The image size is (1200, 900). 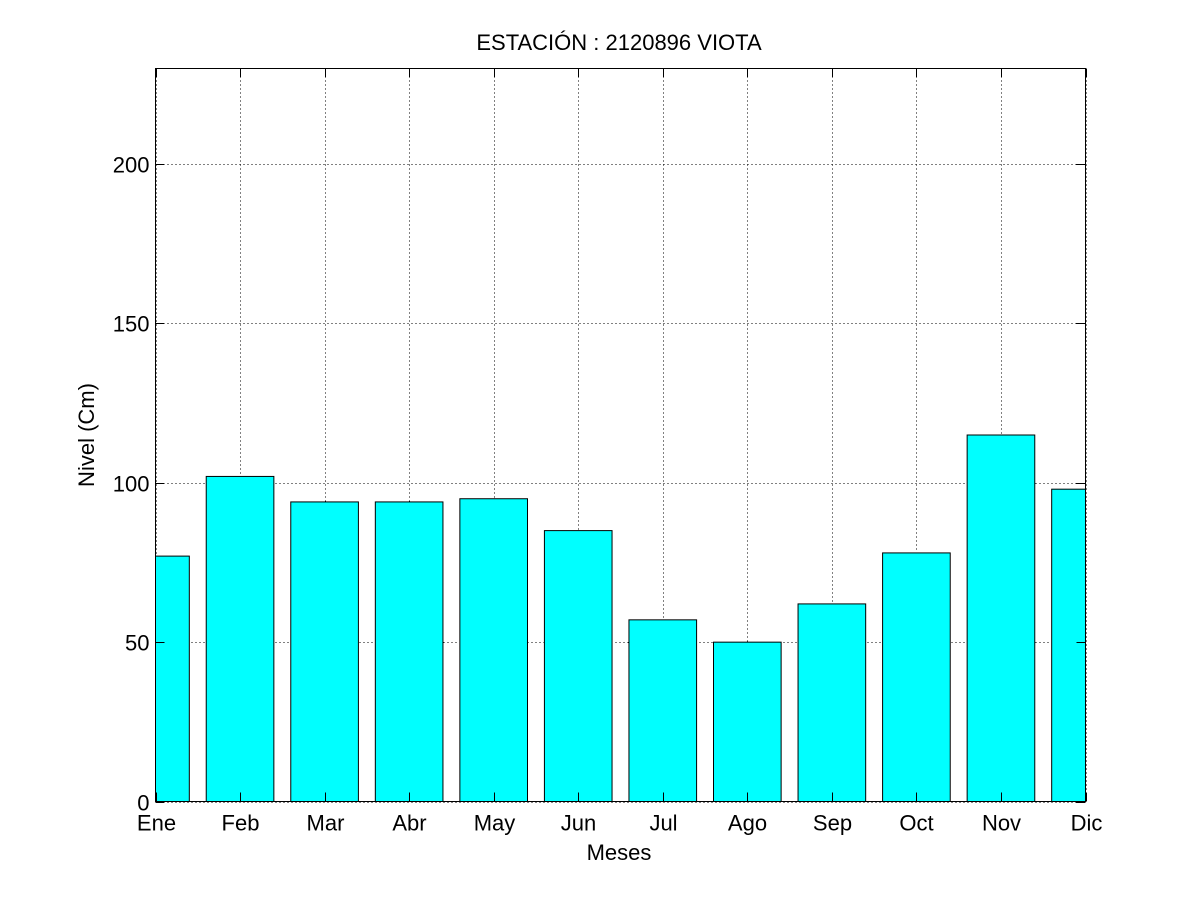 What do you see at coordinates (619, 852) in the screenshot?
I see `x-axis-label: Meses` at bounding box center [619, 852].